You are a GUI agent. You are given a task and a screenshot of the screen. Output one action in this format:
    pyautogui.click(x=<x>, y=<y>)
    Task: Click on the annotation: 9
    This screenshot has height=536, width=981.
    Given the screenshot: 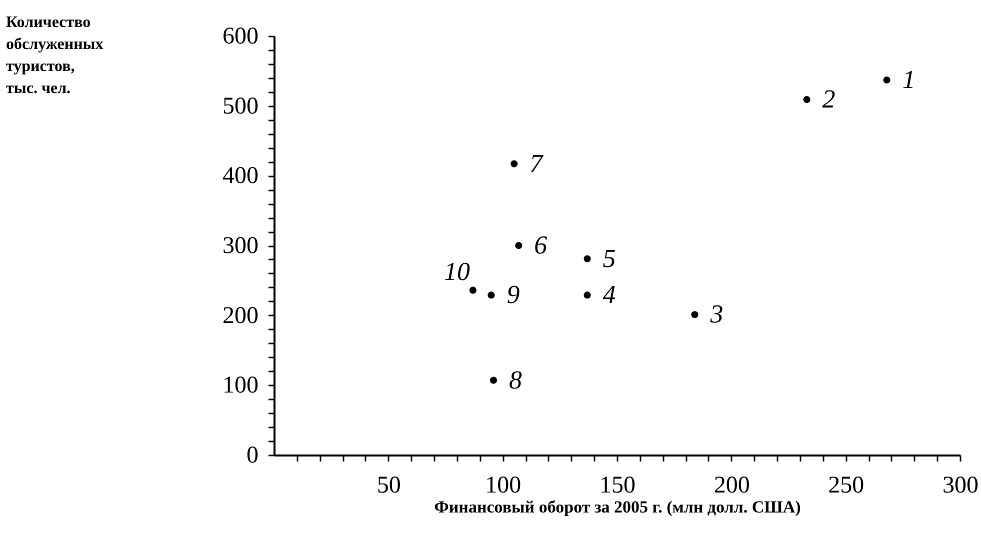 What is the action you would take?
    pyautogui.click(x=513, y=295)
    